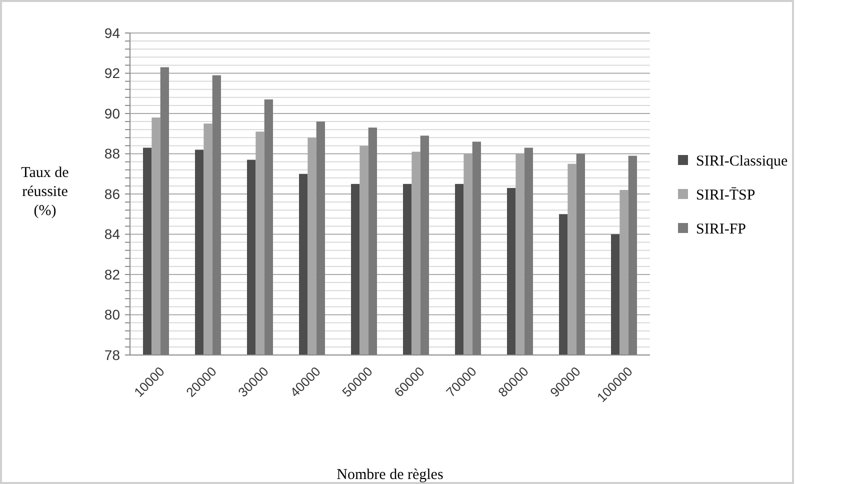 The height and width of the screenshot is (484, 852). I want to click on y-axis-title: Taux de réussite (%), so click(45, 192).